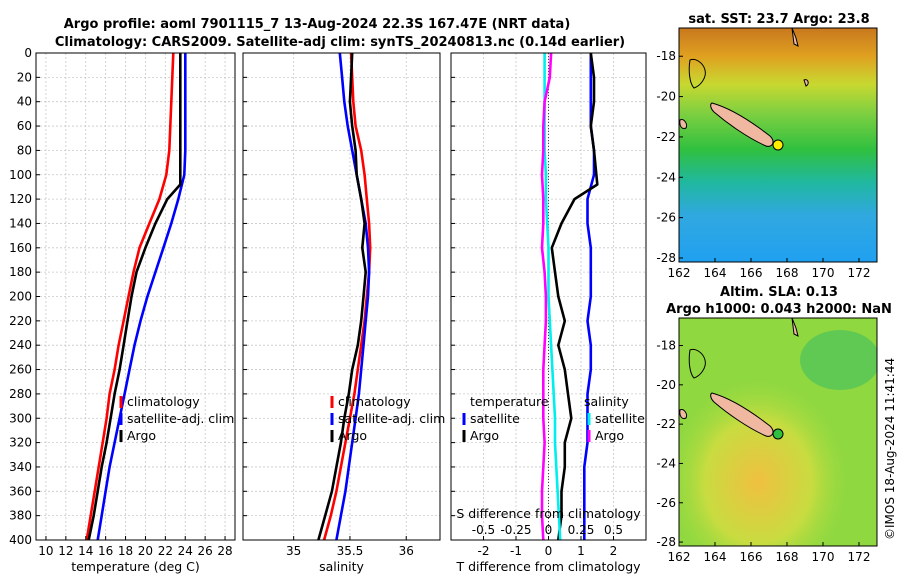 This screenshot has width=900, height=580. Describe the element at coordinates (683, 414) in the screenshot. I see `sla-island-west` at that location.